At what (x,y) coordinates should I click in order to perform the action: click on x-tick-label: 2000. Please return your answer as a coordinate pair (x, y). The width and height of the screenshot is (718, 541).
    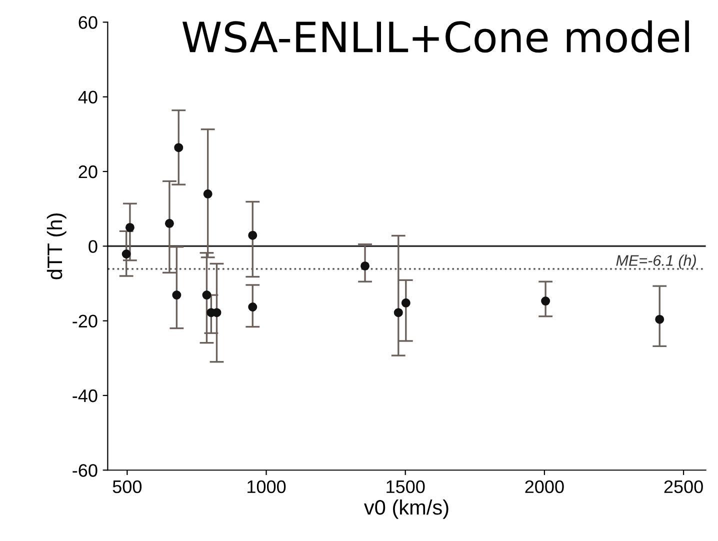
    Looking at the image, I should click on (544, 487).